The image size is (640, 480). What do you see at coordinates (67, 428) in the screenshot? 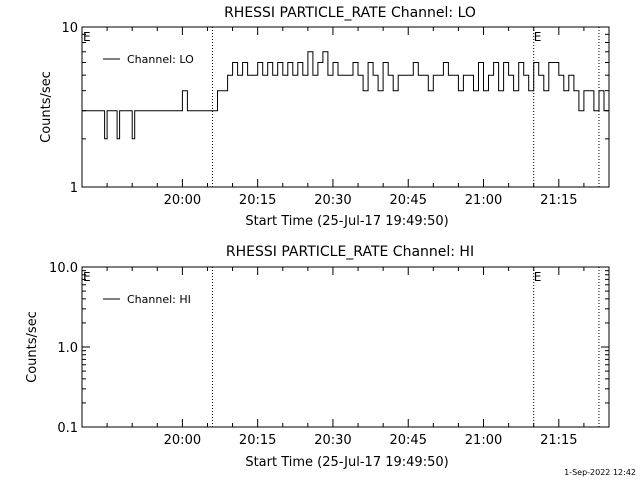
I see `y-tick-label: 0.1` at bounding box center [67, 428].